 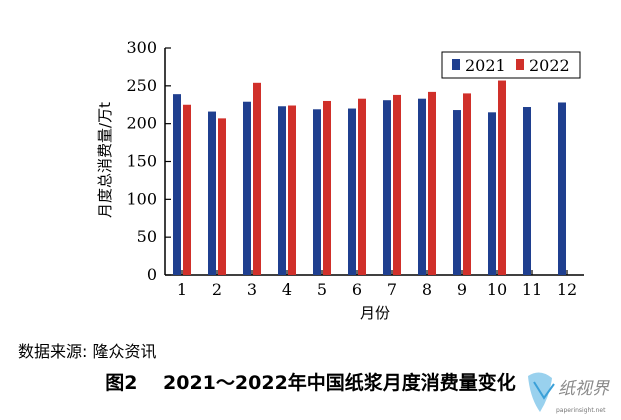 What do you see at coordinates (581, 410) in the screenshot?
I see `watermark-subtext: paperinsight.net` at bounding box center [581, 410].